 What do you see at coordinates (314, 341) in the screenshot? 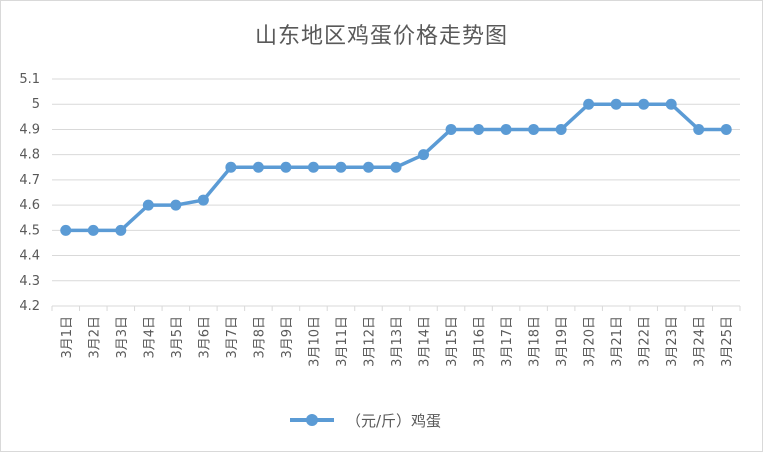
I see `x-tick-label: 3月10日` at bounding box center [314, 341].